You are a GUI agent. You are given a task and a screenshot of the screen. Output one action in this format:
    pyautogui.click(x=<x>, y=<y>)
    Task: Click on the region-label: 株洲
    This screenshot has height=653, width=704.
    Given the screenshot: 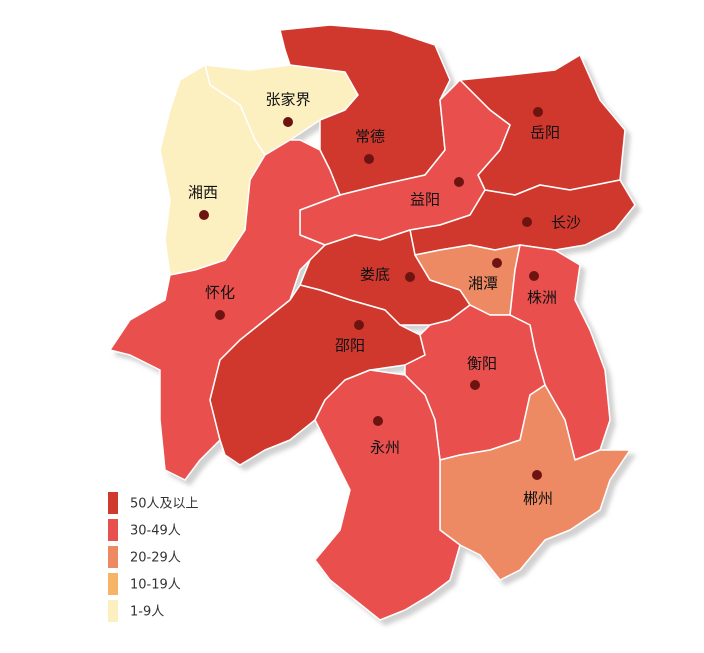 What is the action you would take?
    pyautogui.click(x=542, y=298)
    